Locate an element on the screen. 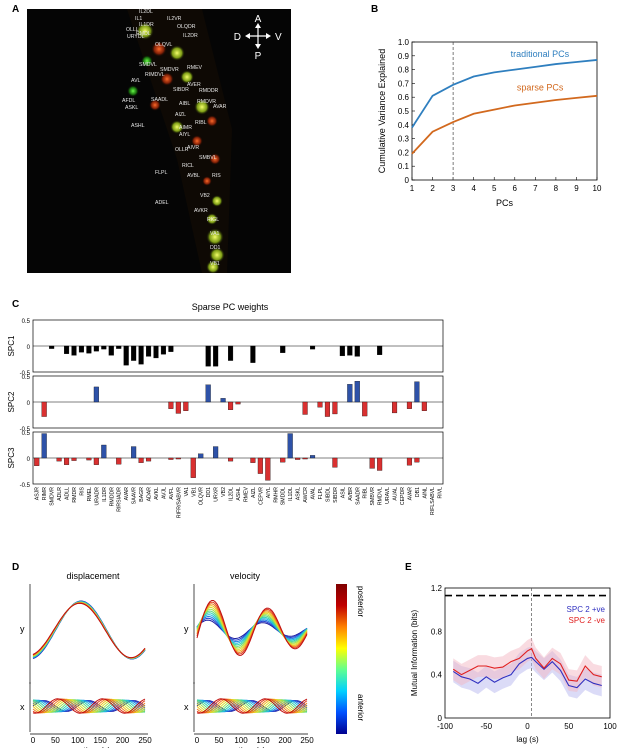 This screenshot has height=748, width=617. neuron-tick-label: ASKL is located at coordinates (299, 493).